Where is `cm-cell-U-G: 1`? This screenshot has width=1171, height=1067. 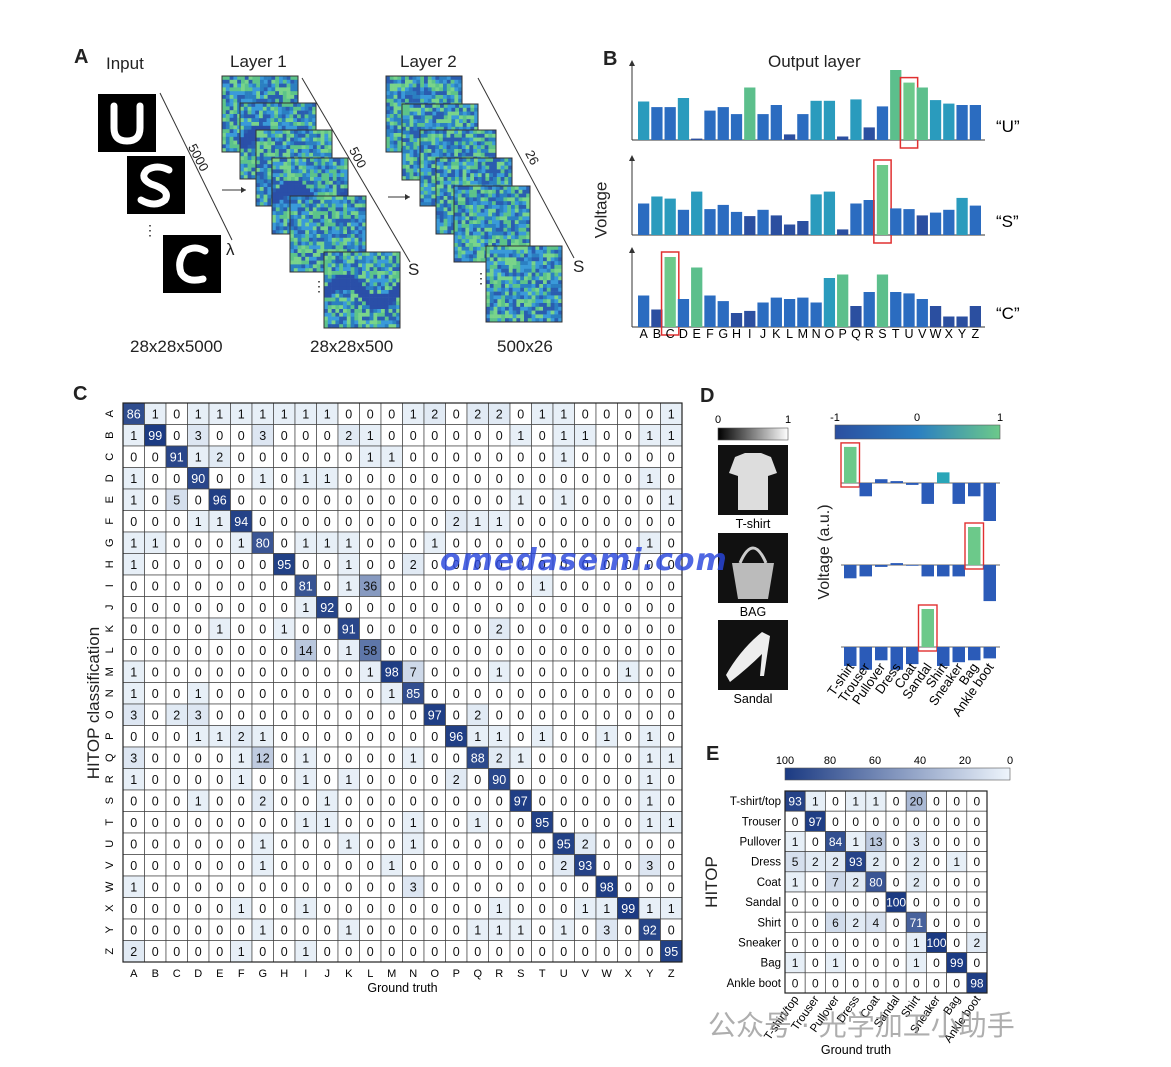 cm-cell-U-G: 1 is located at coordinates (262, 843).